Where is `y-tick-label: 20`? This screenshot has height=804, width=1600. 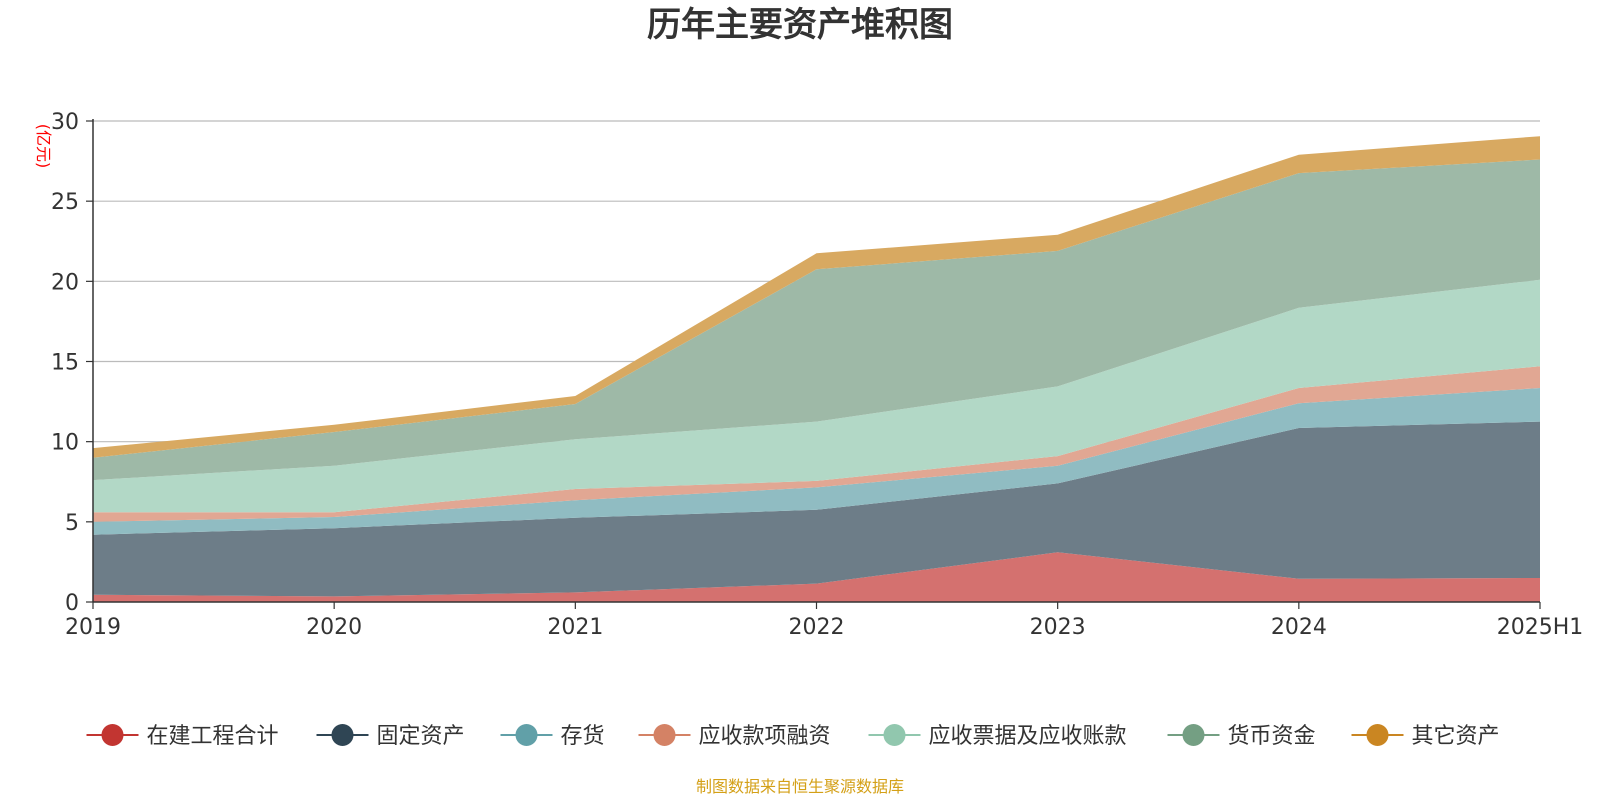 y-tick-label: 20 is located at coordinates (65, 282).